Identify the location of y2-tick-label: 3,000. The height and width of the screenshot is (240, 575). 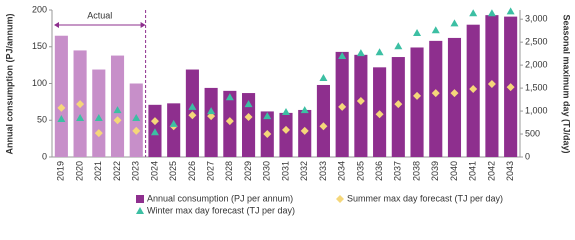
(536, 19).